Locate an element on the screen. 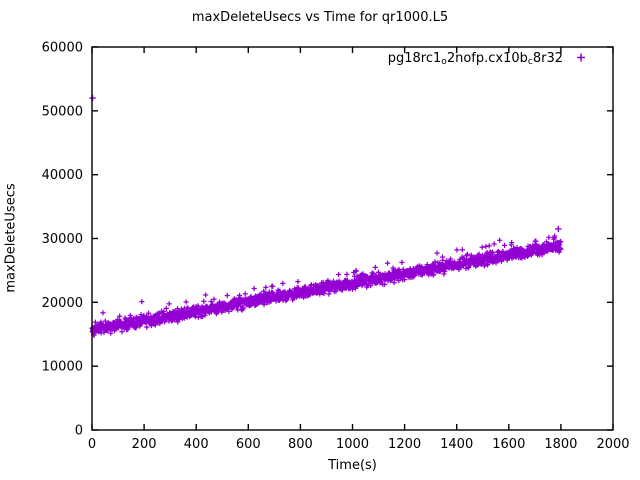 Image resolution: width=640 pixels, height=480 pixels. svg-text: 1000 is located at coordinates (352, 444).